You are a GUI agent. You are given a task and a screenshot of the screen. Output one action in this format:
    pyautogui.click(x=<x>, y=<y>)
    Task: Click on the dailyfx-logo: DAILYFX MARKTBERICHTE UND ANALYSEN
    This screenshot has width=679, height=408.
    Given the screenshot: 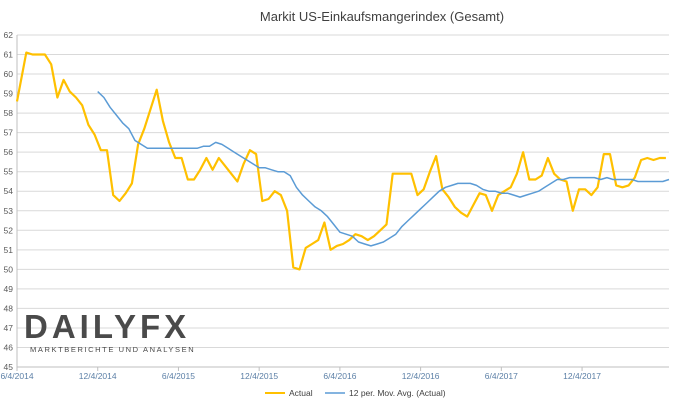 What is the action you would take?
    pyautogui.click(x=109, y=331)
    